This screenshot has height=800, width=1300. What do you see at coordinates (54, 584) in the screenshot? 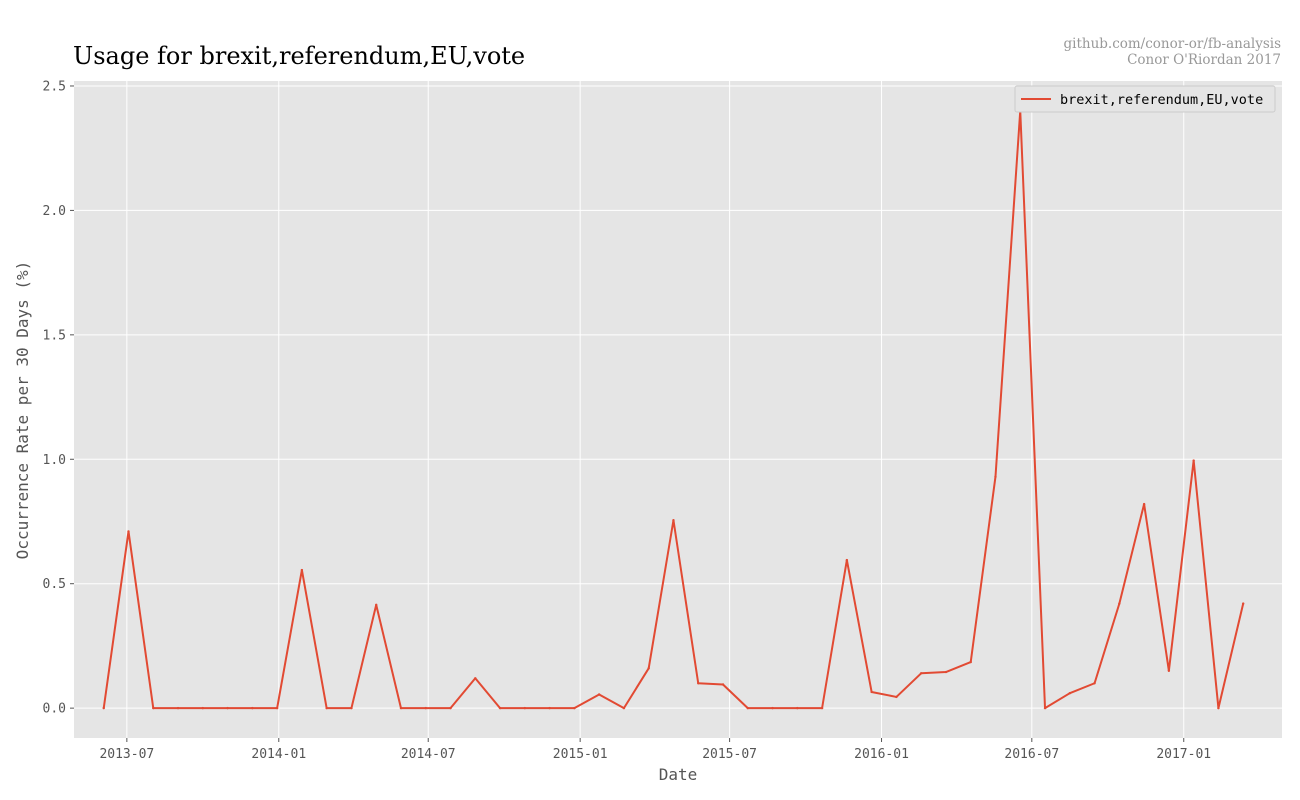
I see `y-tick-label: 0.5` at bounding box center [54, 584].